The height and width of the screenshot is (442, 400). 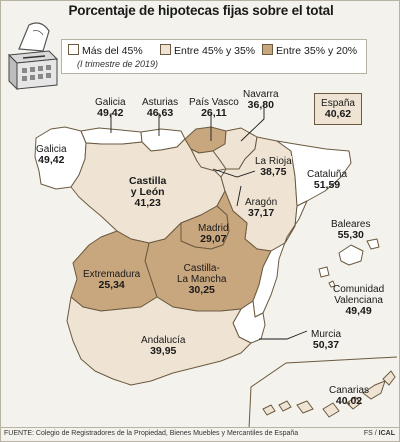 I want to click on credit-ical: ICAL, so click(x=386, y=433).